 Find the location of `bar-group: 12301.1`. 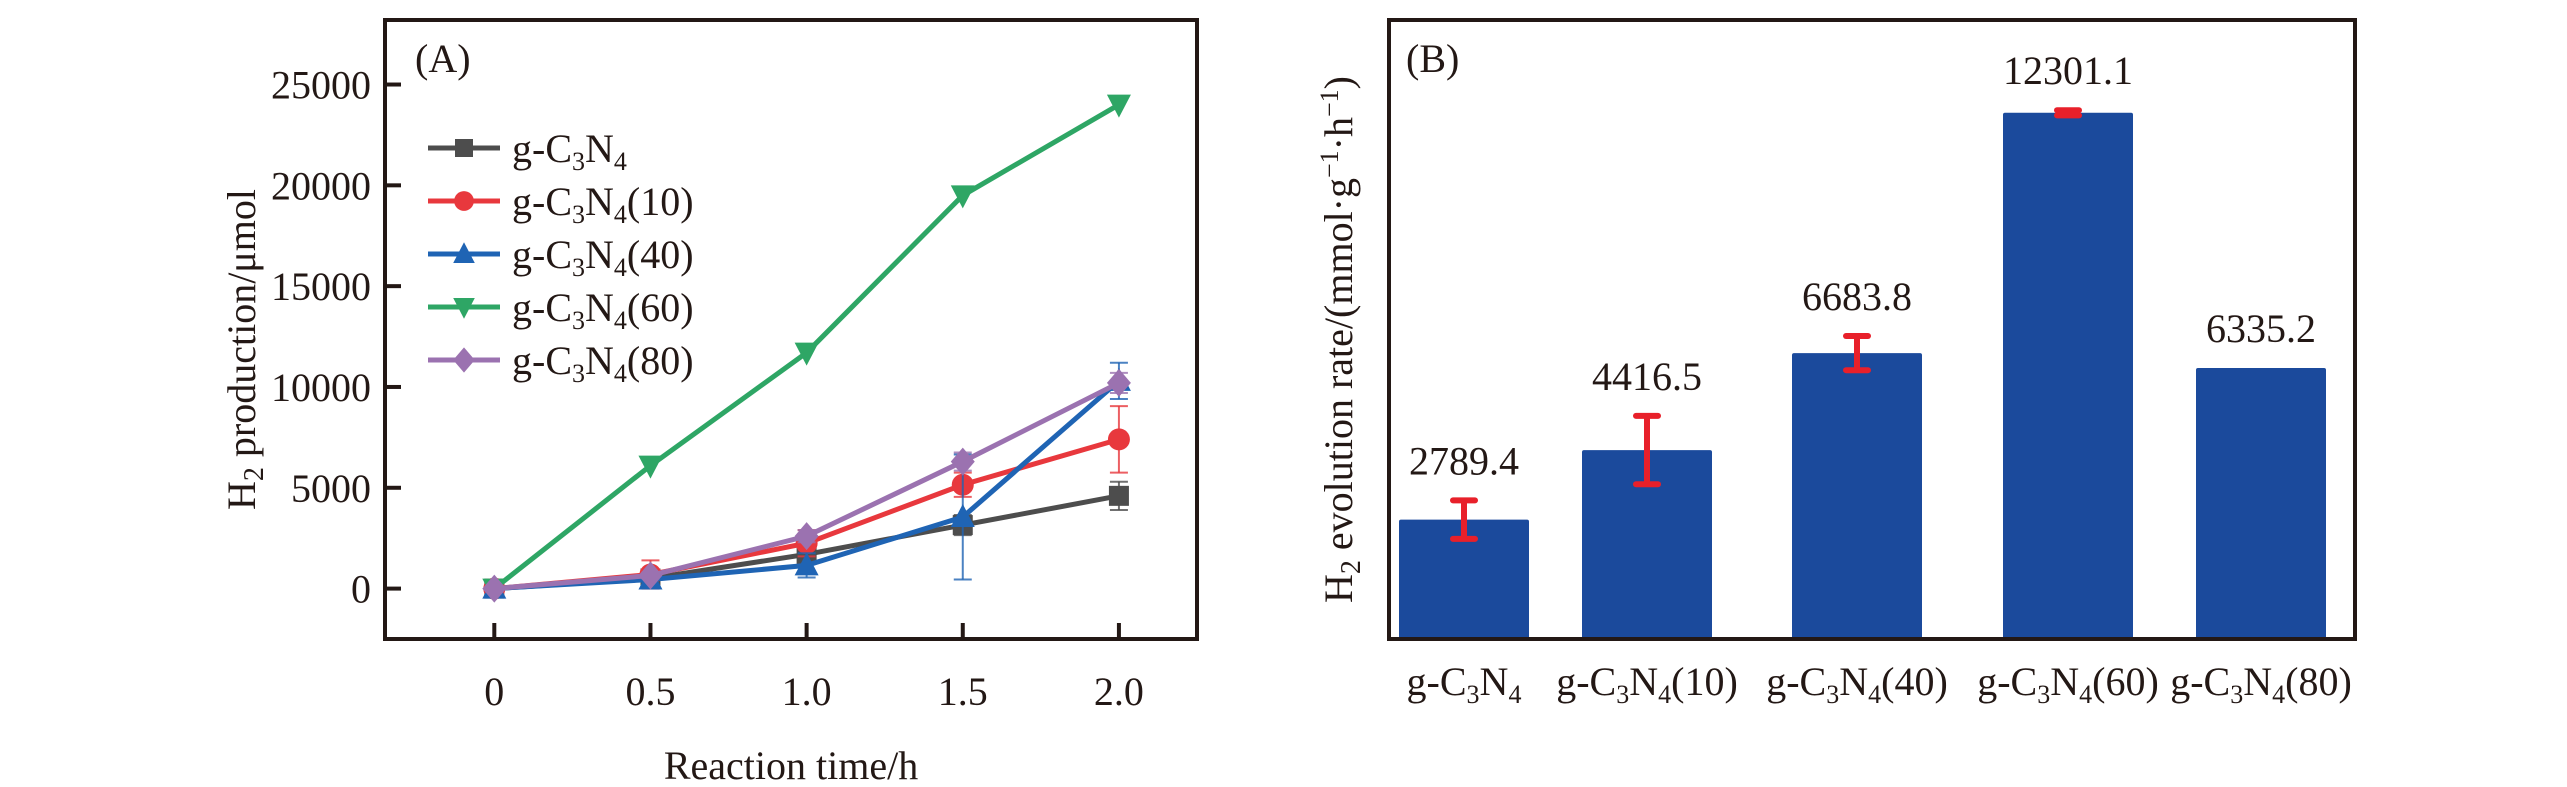

bar-group: 12301.1 is located at coordinates (2068, 343).